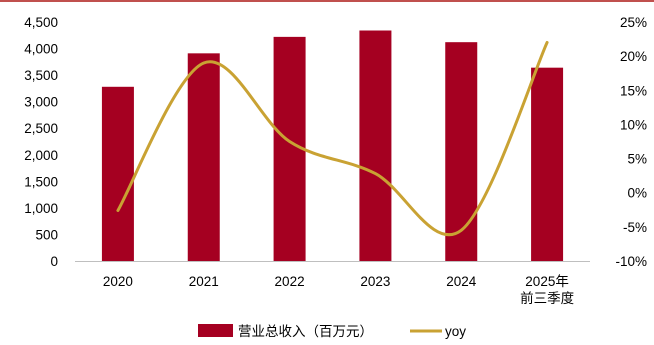 This screenshot has height=345, width=654. Describe the element at coordinates (41, 49) in the screenshot. I see `left-tick-label: 4,000` at that location.